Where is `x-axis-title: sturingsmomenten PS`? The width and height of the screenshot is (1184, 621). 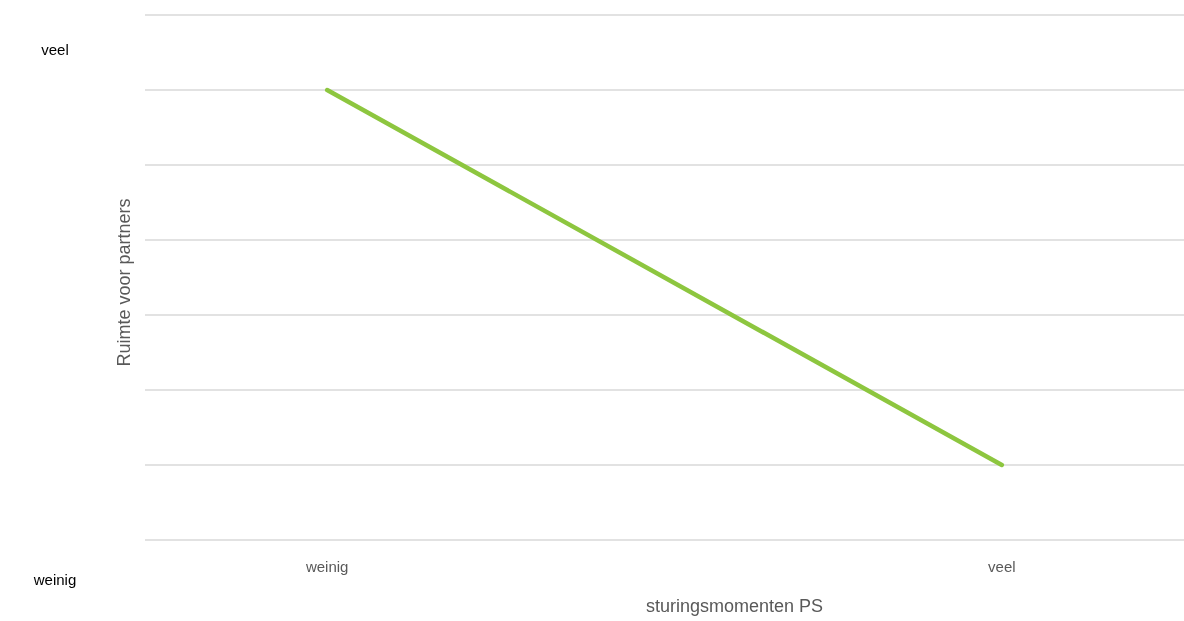
x-axis-title: sturingsmomenten PS is located at coordinates (734, 606).